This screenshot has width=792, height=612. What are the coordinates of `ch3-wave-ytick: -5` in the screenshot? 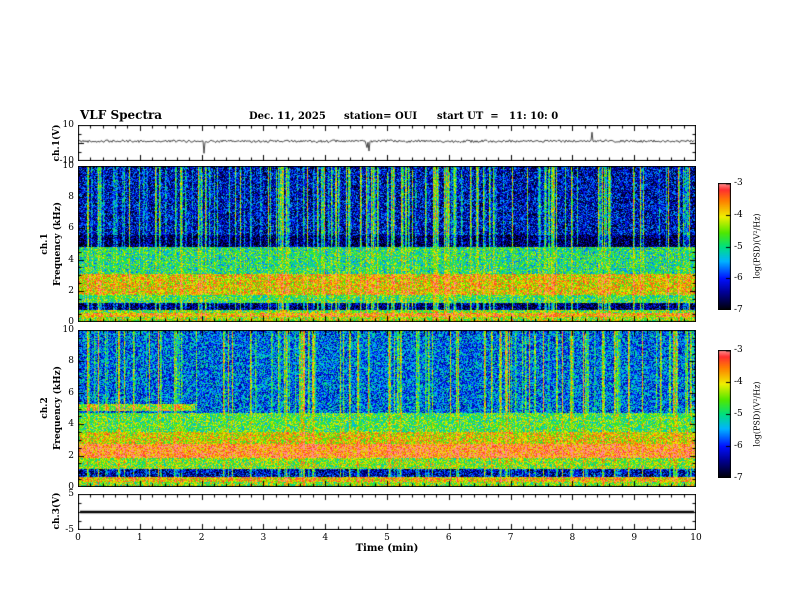 It's located at (69, 530).